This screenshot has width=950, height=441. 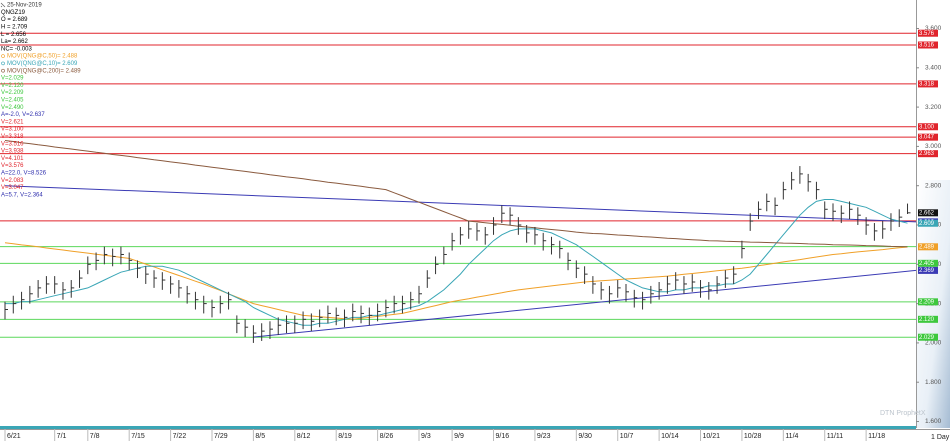 What do you see at coordinates (138, 436) in the screenshot?
I see `x-tick-label: 7/15` at bounding box center [138, 436].